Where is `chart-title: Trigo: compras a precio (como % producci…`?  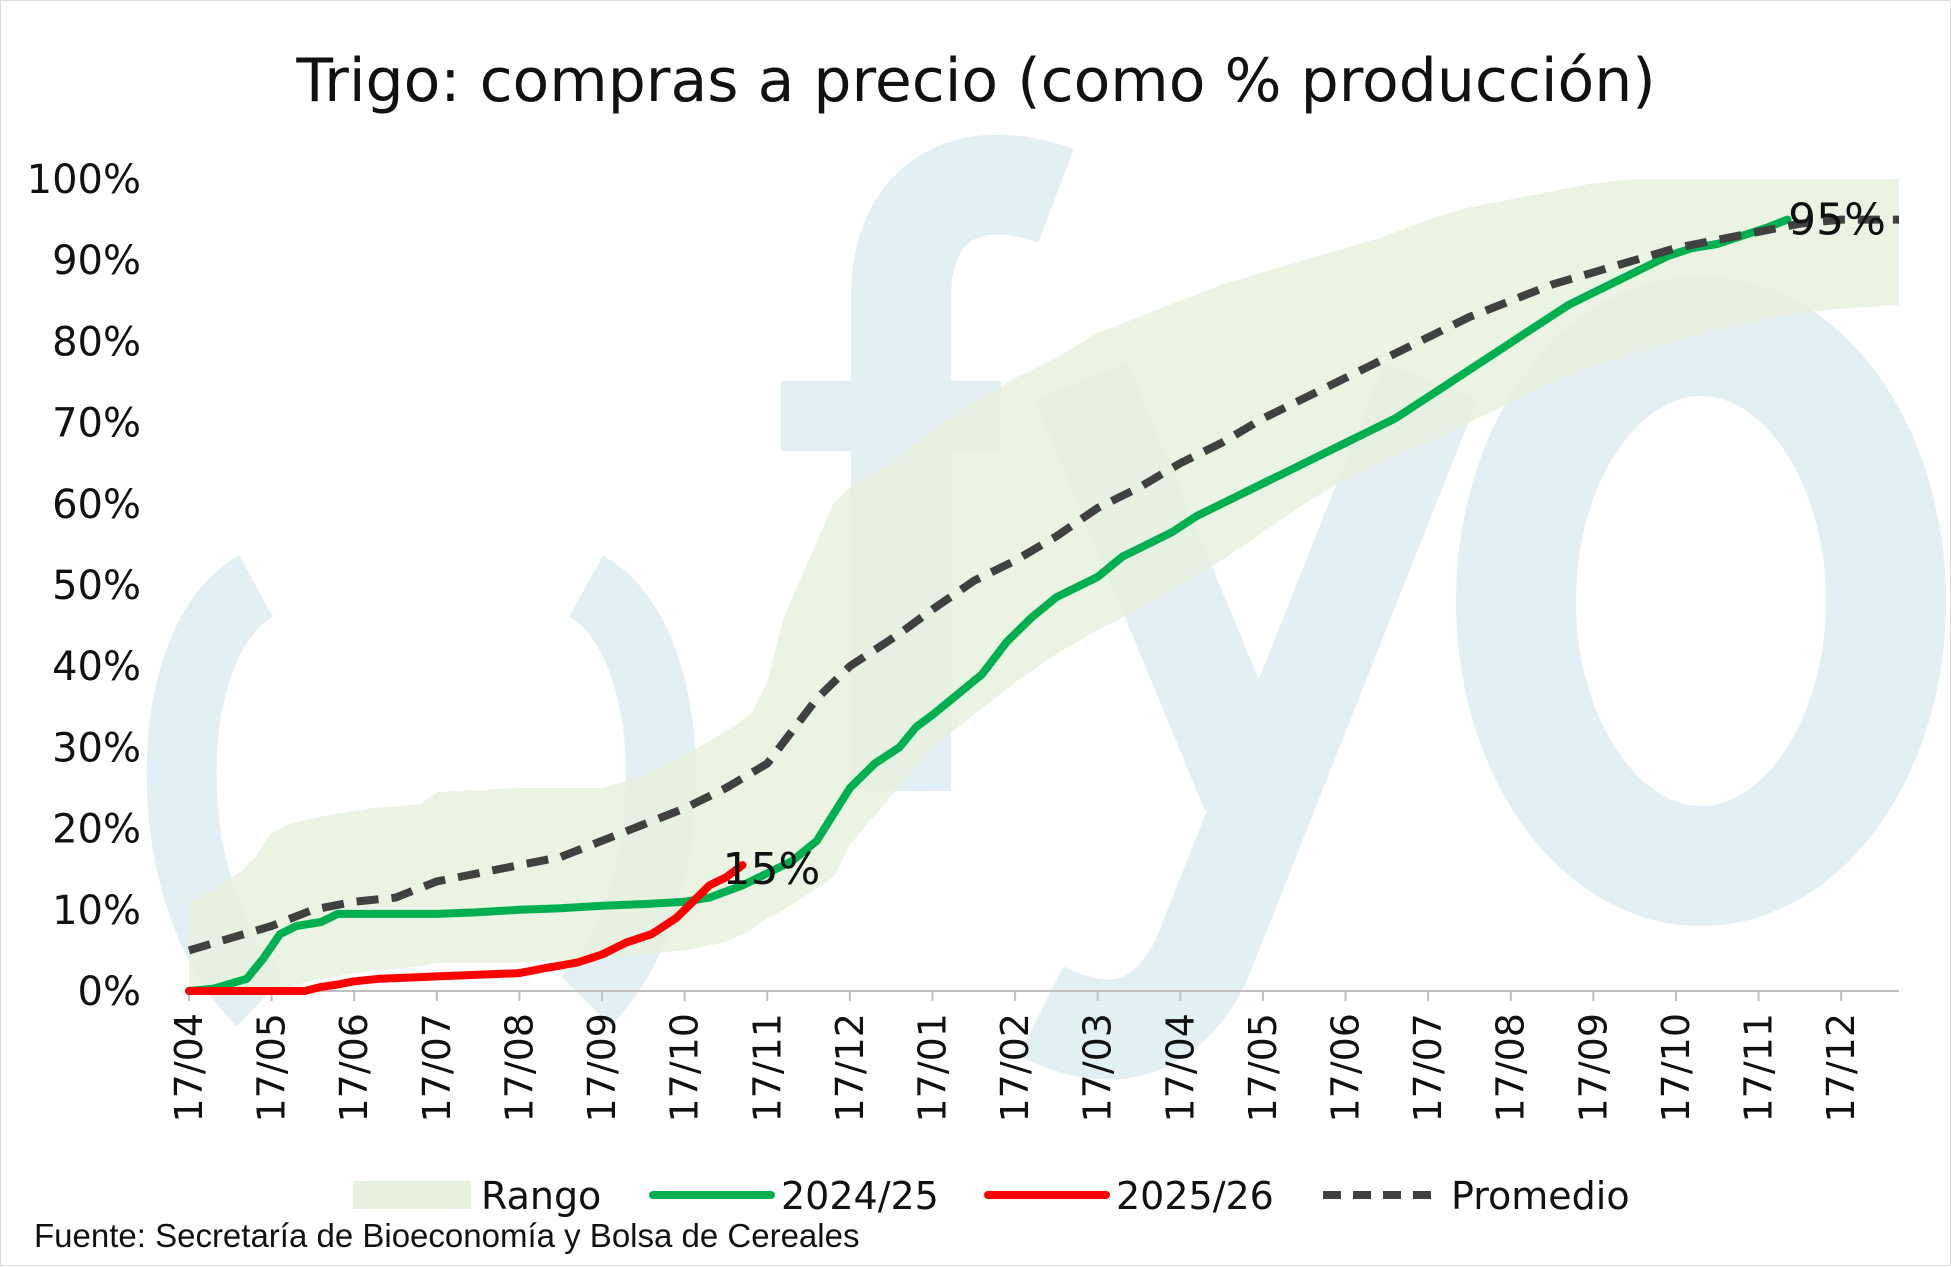
chart-title: Trigo: compras a precio (como % producci… is located at coordinates (975, 81).